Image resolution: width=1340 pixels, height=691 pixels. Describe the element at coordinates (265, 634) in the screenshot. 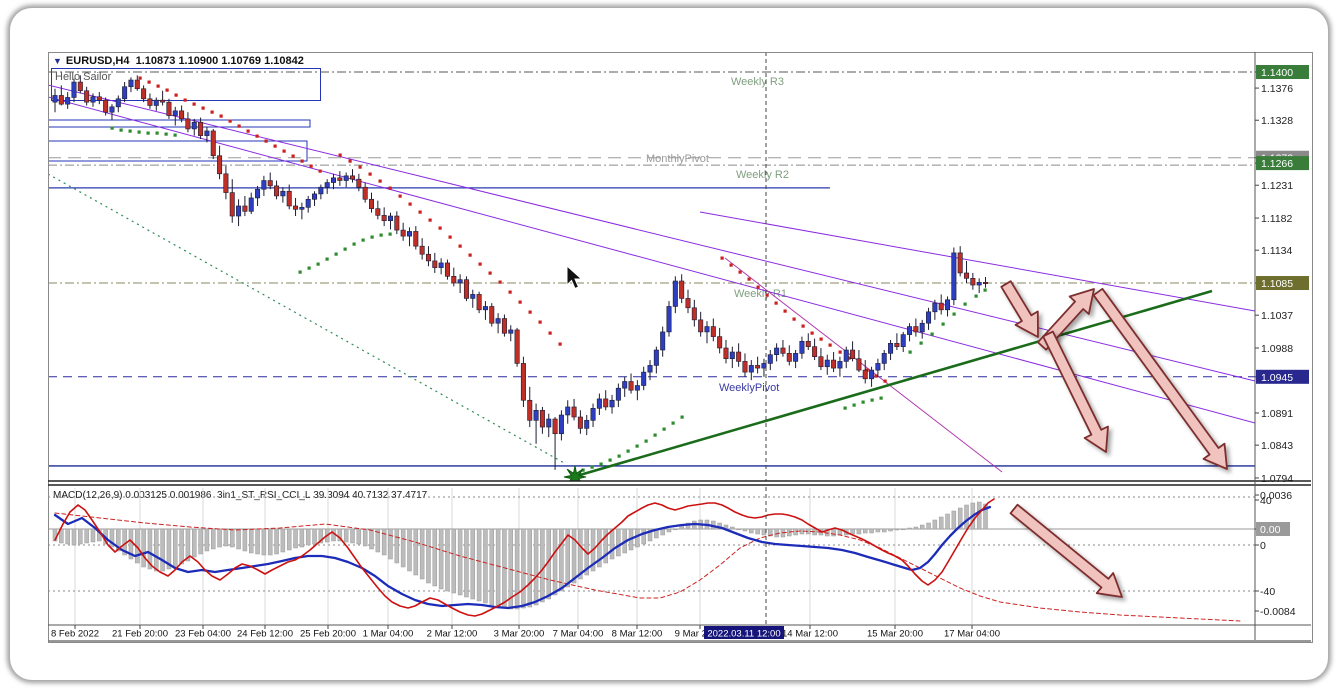

I see `date-axis-label: 24 Feb 12:00` at that location.